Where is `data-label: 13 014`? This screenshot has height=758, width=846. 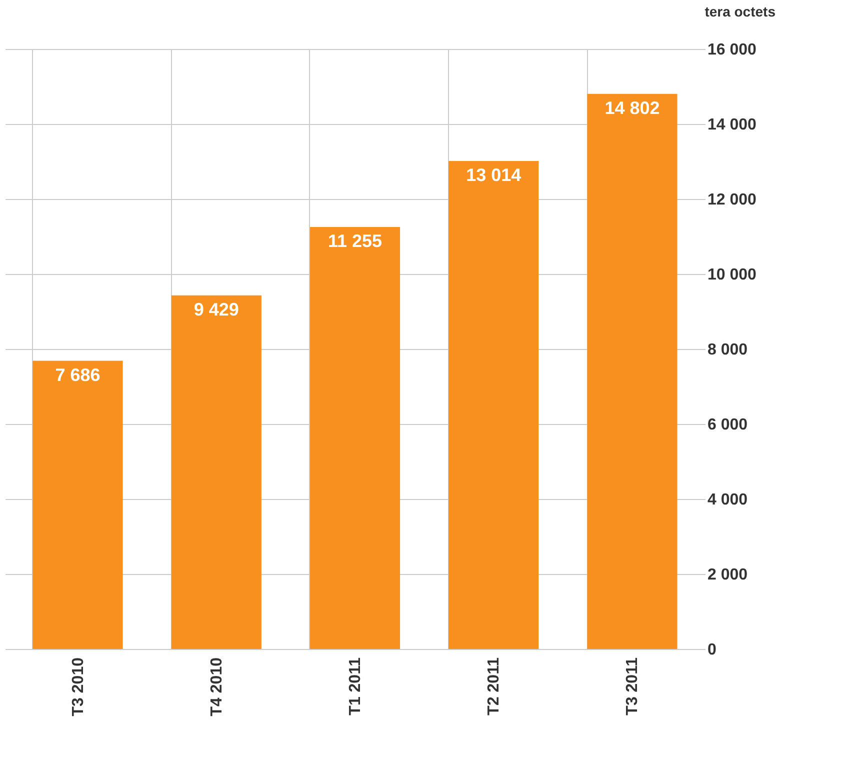
data-label: 13 014 is located at coordinates (494, 174).